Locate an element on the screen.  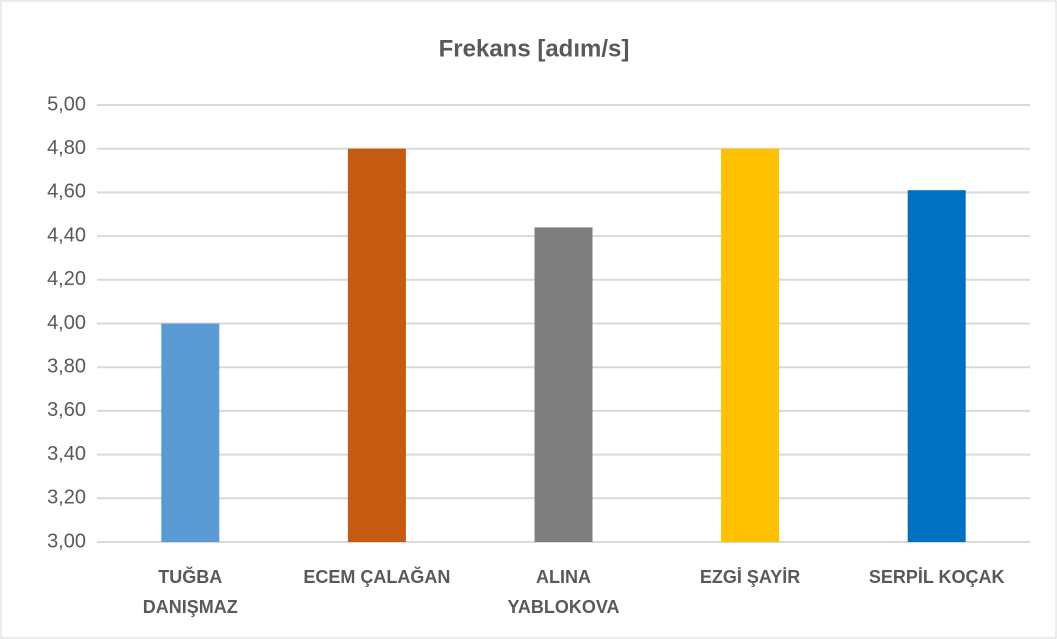
y-tick-label: 4,80 is located at coordinates (66, 148).